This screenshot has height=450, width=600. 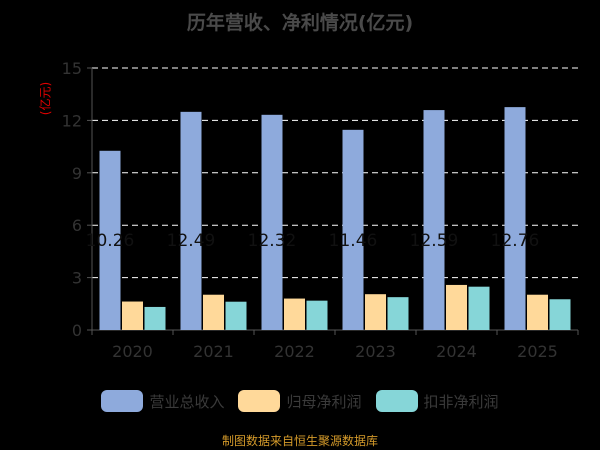 I want to click on bar-扣非净利润-2020, so click(x=155, y=318).